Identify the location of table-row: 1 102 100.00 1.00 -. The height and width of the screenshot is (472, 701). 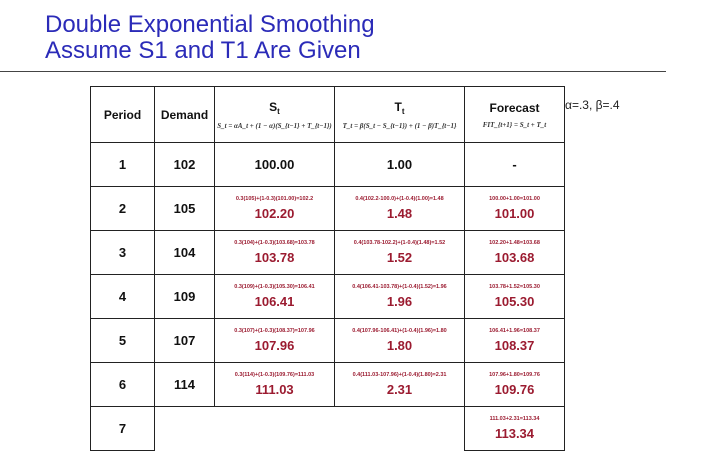
(327, 164).